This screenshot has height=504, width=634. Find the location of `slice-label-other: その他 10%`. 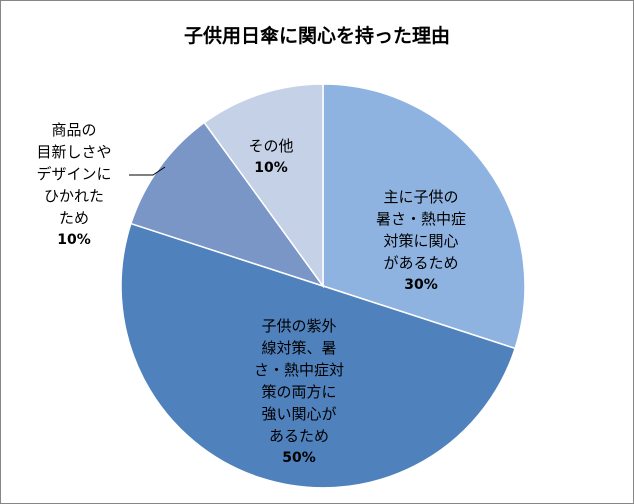

slice-label-other: その他 10% is located at coordinates (271, 157).